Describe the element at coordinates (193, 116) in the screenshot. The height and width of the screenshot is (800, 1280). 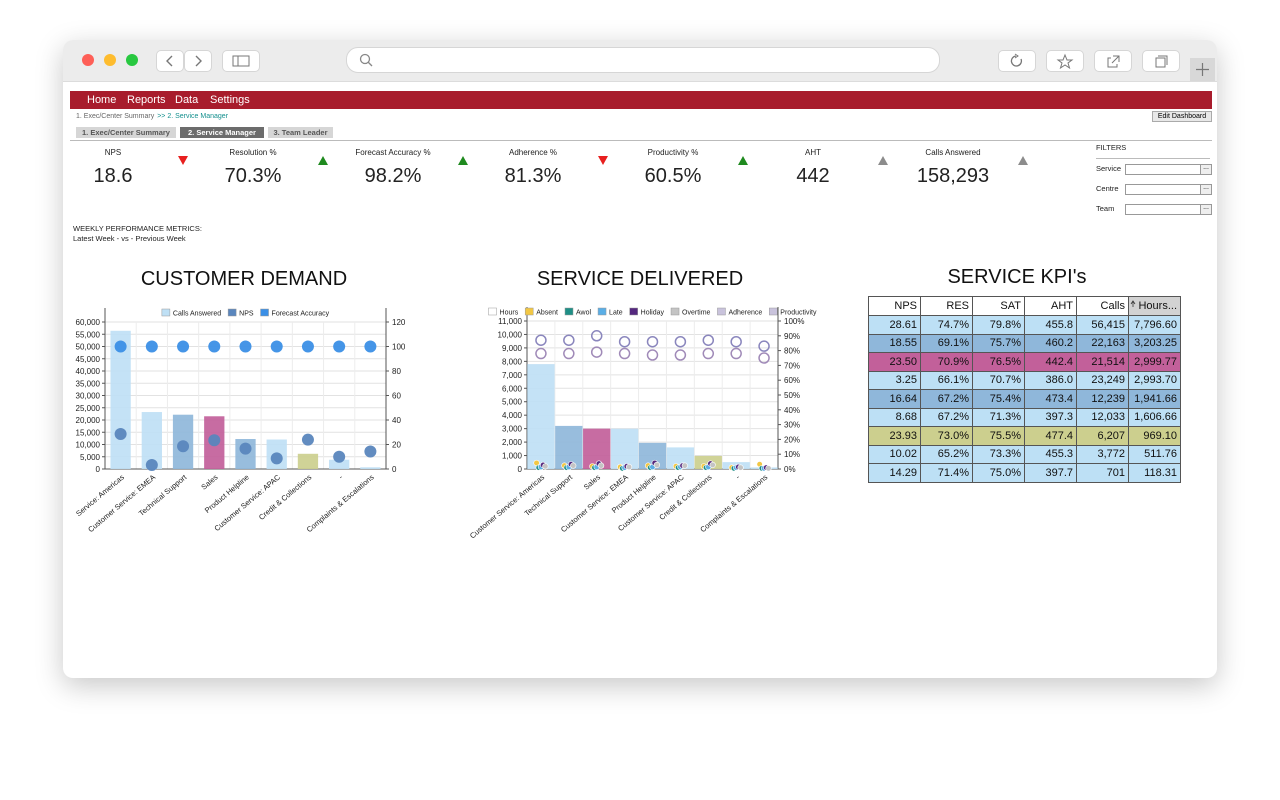
I see `breadcrumb-item: >> 2. Service Manager` at that location.